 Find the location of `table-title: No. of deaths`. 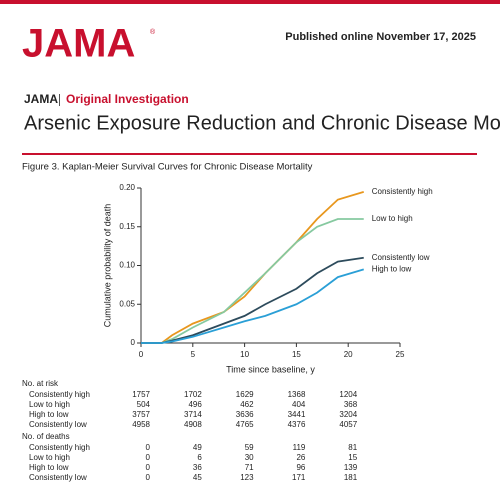

table-title: No. of deaths is located at coordinates (46, 436).